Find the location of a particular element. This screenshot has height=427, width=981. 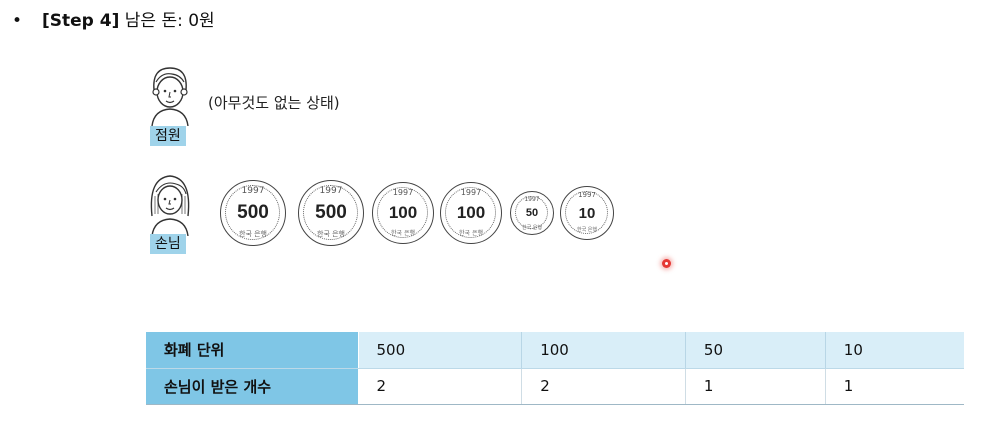

step-heading: • [Step 4] 남은 돈: 0원 is located at coordinates (113, 21).